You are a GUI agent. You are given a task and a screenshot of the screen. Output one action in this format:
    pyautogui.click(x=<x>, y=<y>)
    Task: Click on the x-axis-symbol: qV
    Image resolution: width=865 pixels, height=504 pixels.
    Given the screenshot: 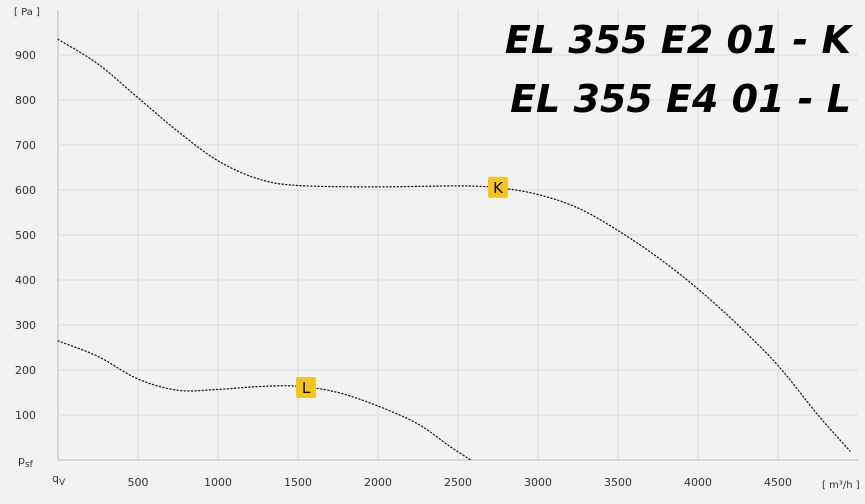 What is the action you would take?
    pyautogui.click(x=59, y=480)
    